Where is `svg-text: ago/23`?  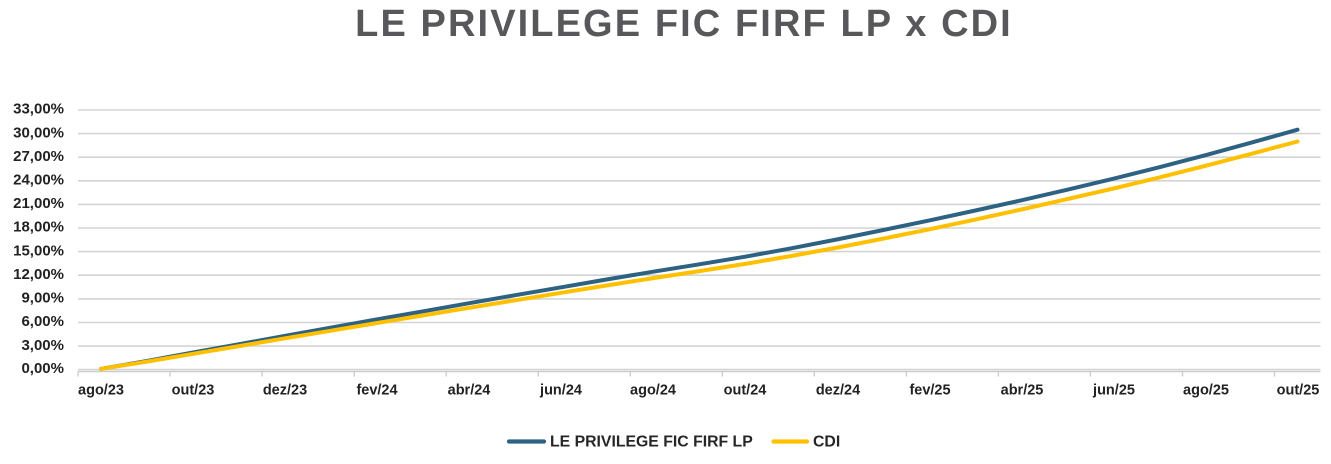 svg-text: ago/23 is located at coordinates (101, 391).